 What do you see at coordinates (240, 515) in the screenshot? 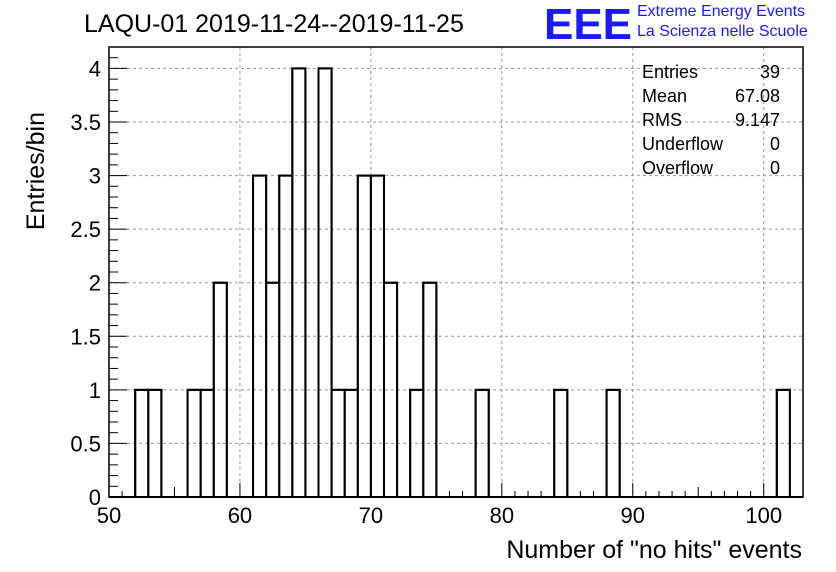
I see `x-tick-label: 60` at bounding box center [240, 515].